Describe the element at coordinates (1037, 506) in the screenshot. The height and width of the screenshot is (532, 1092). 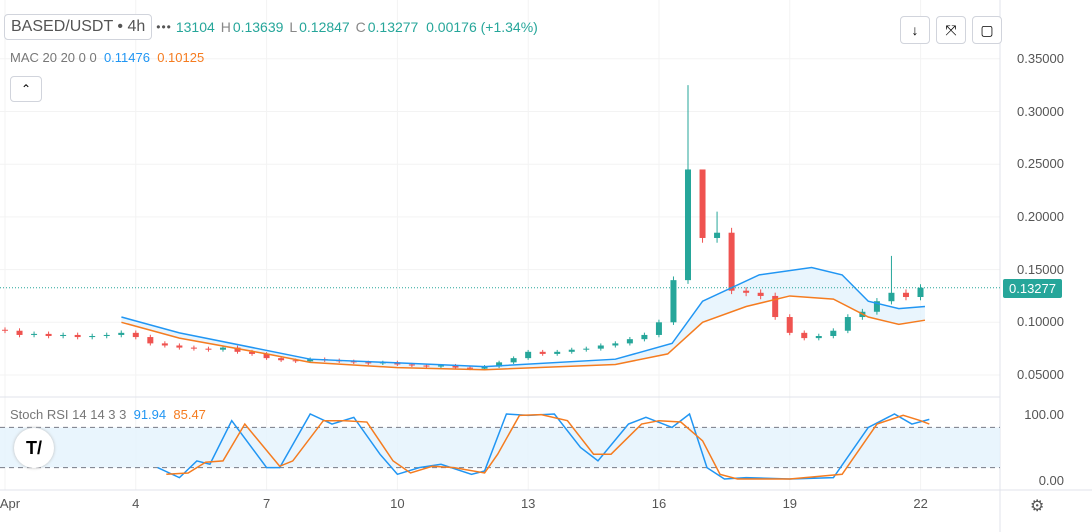
I see `settings-gear-icon: ⚙` at that location.